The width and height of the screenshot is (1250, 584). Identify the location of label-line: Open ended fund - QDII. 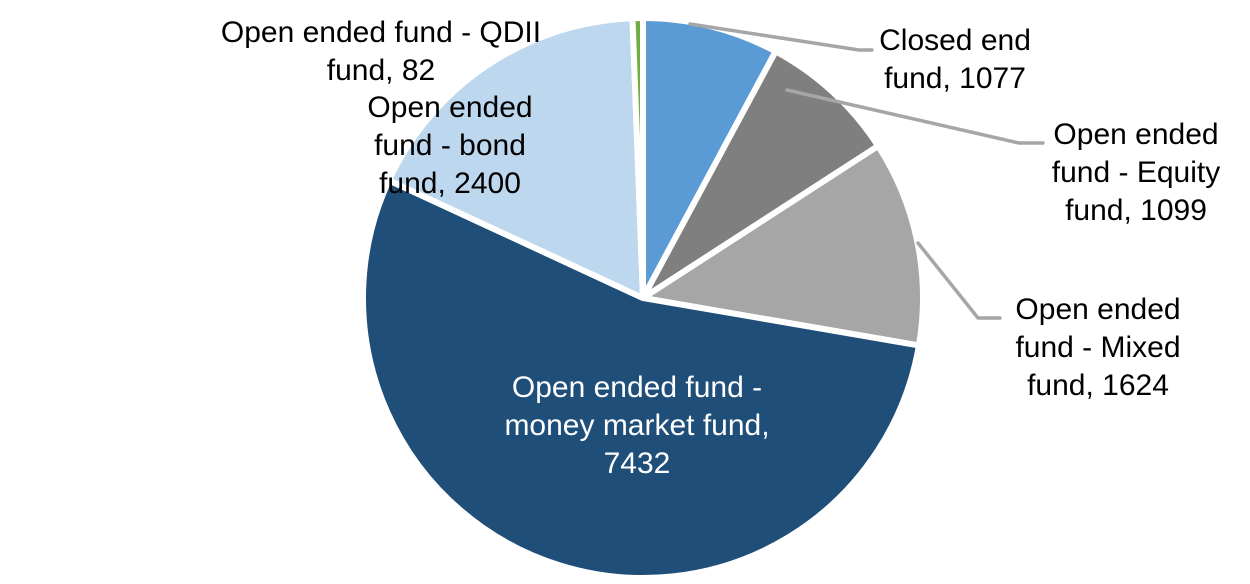
(381, 32).